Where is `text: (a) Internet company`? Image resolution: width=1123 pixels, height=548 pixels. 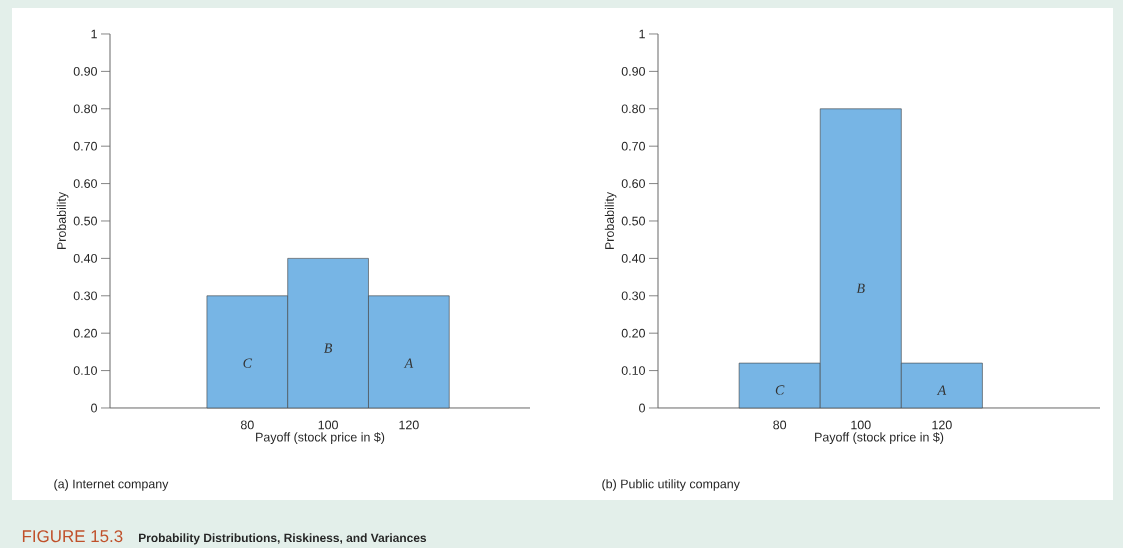
text: (a) Internet company is located at coordinates (111, 485).